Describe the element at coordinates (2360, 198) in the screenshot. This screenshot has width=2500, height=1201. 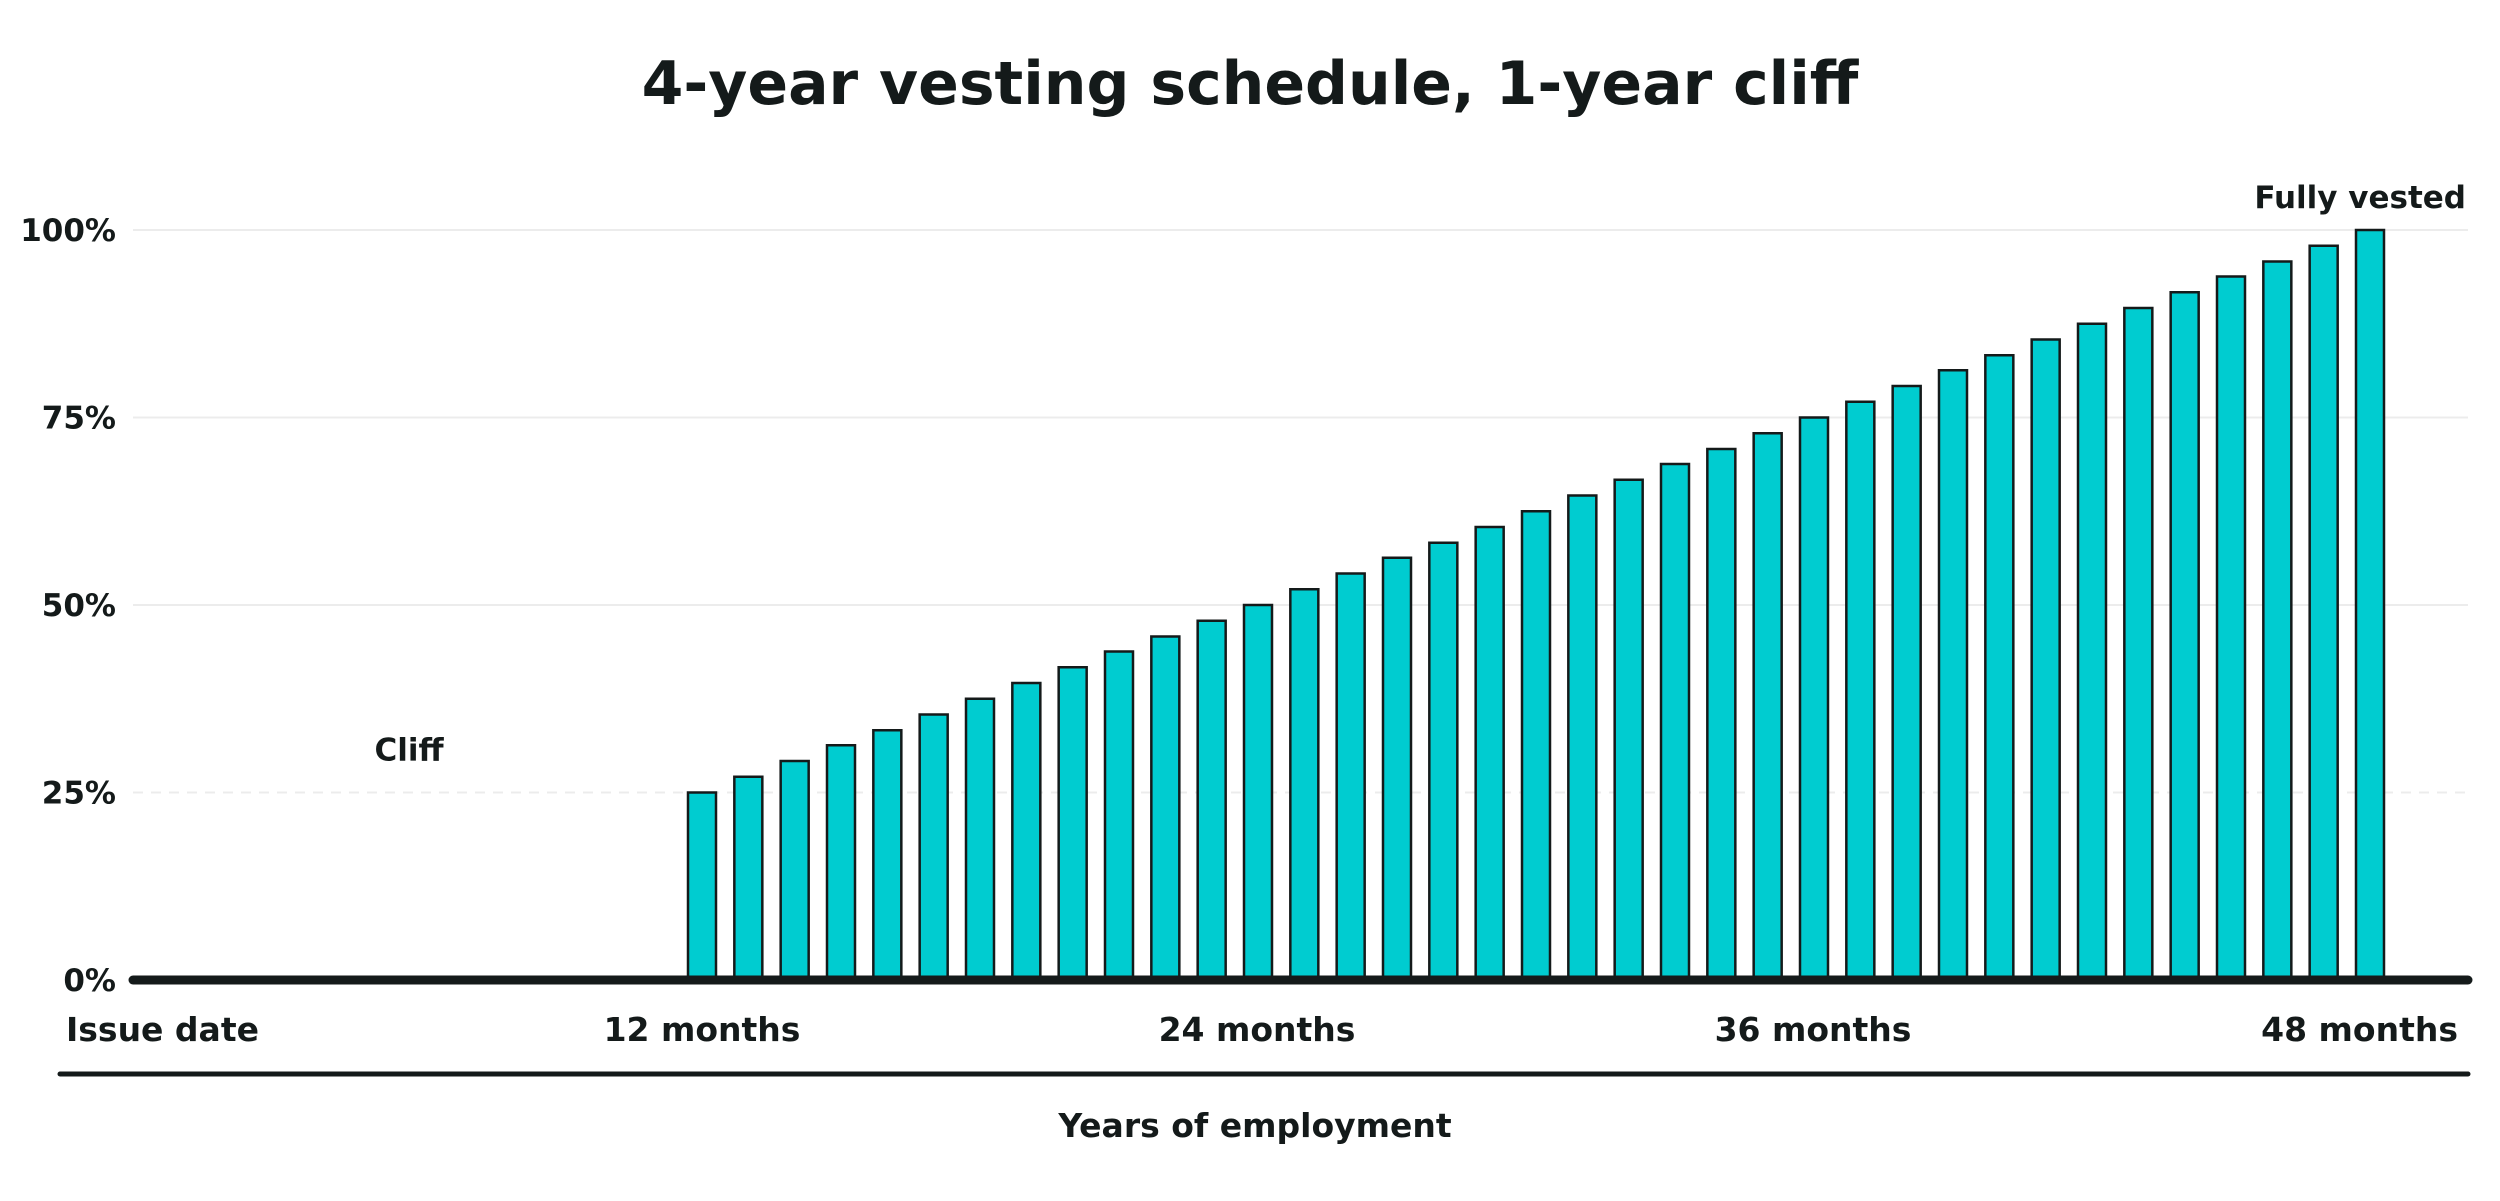
I see `annotation-label: Fully vested` at that location.